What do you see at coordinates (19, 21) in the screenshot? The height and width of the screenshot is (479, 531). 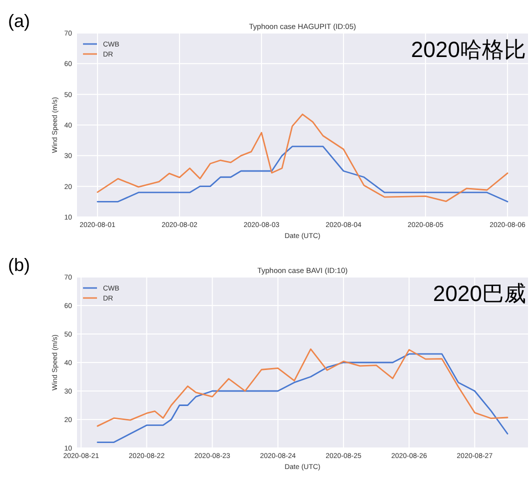 I see `text: (a)` at bounding box center [19, 21].